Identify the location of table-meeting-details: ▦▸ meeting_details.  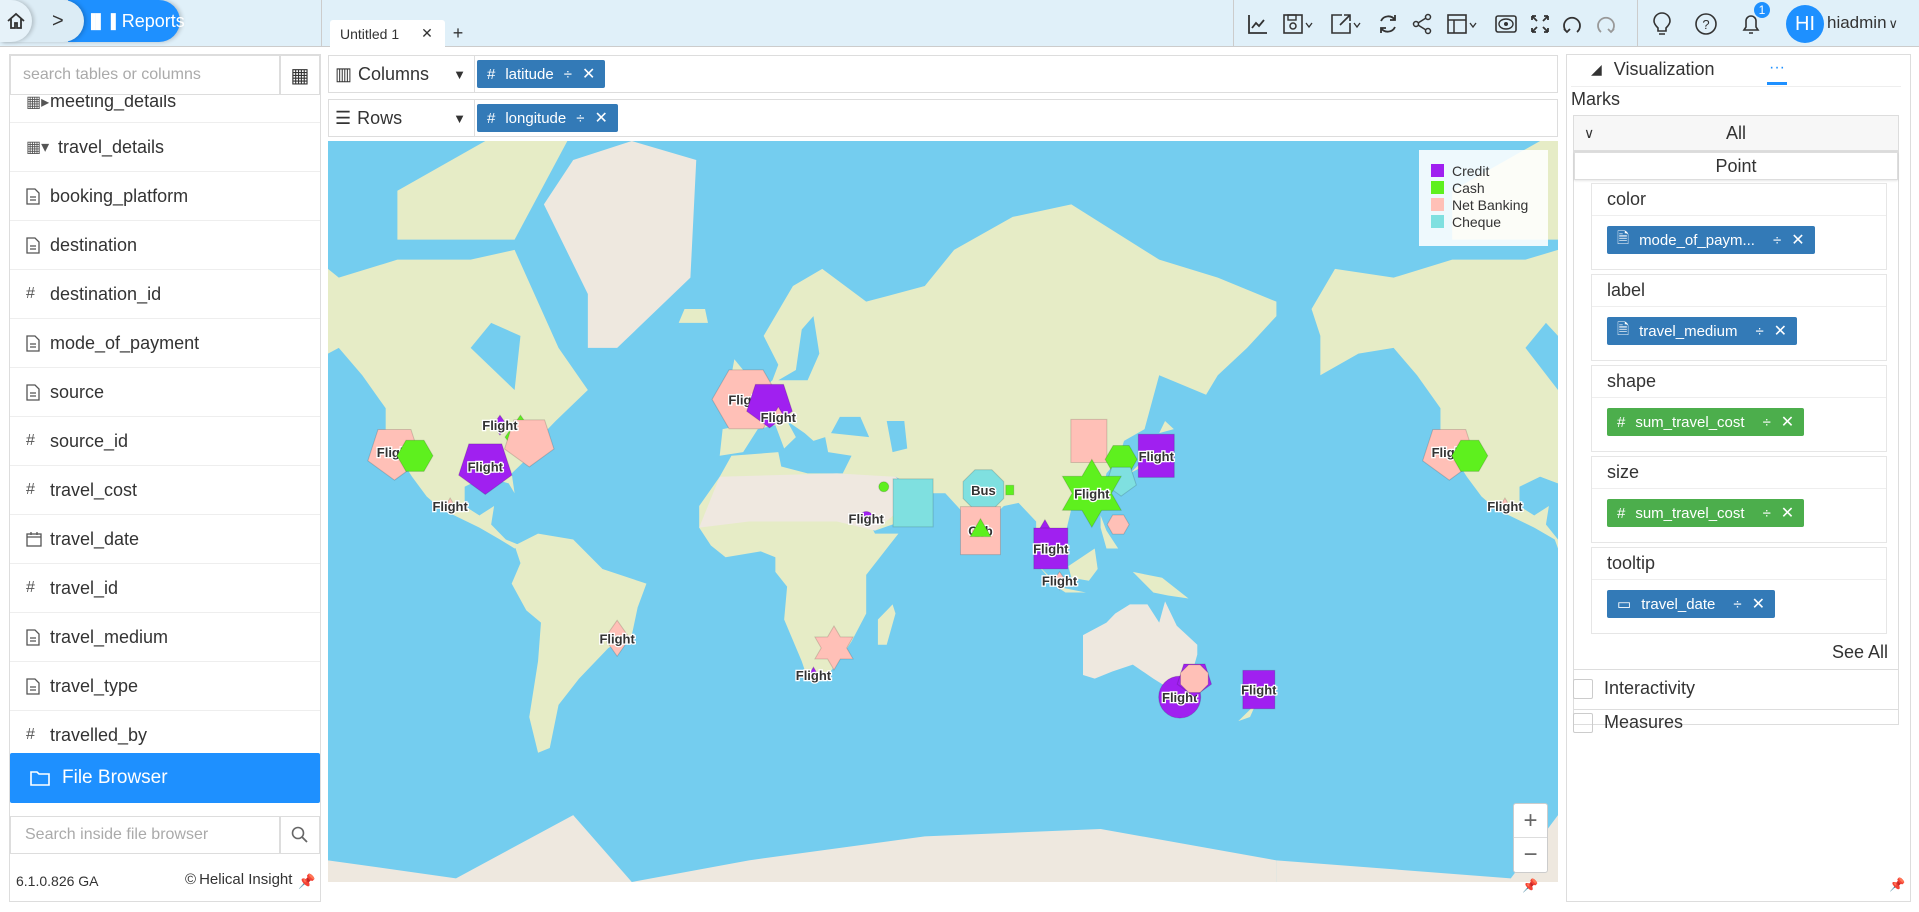
(165, 102).